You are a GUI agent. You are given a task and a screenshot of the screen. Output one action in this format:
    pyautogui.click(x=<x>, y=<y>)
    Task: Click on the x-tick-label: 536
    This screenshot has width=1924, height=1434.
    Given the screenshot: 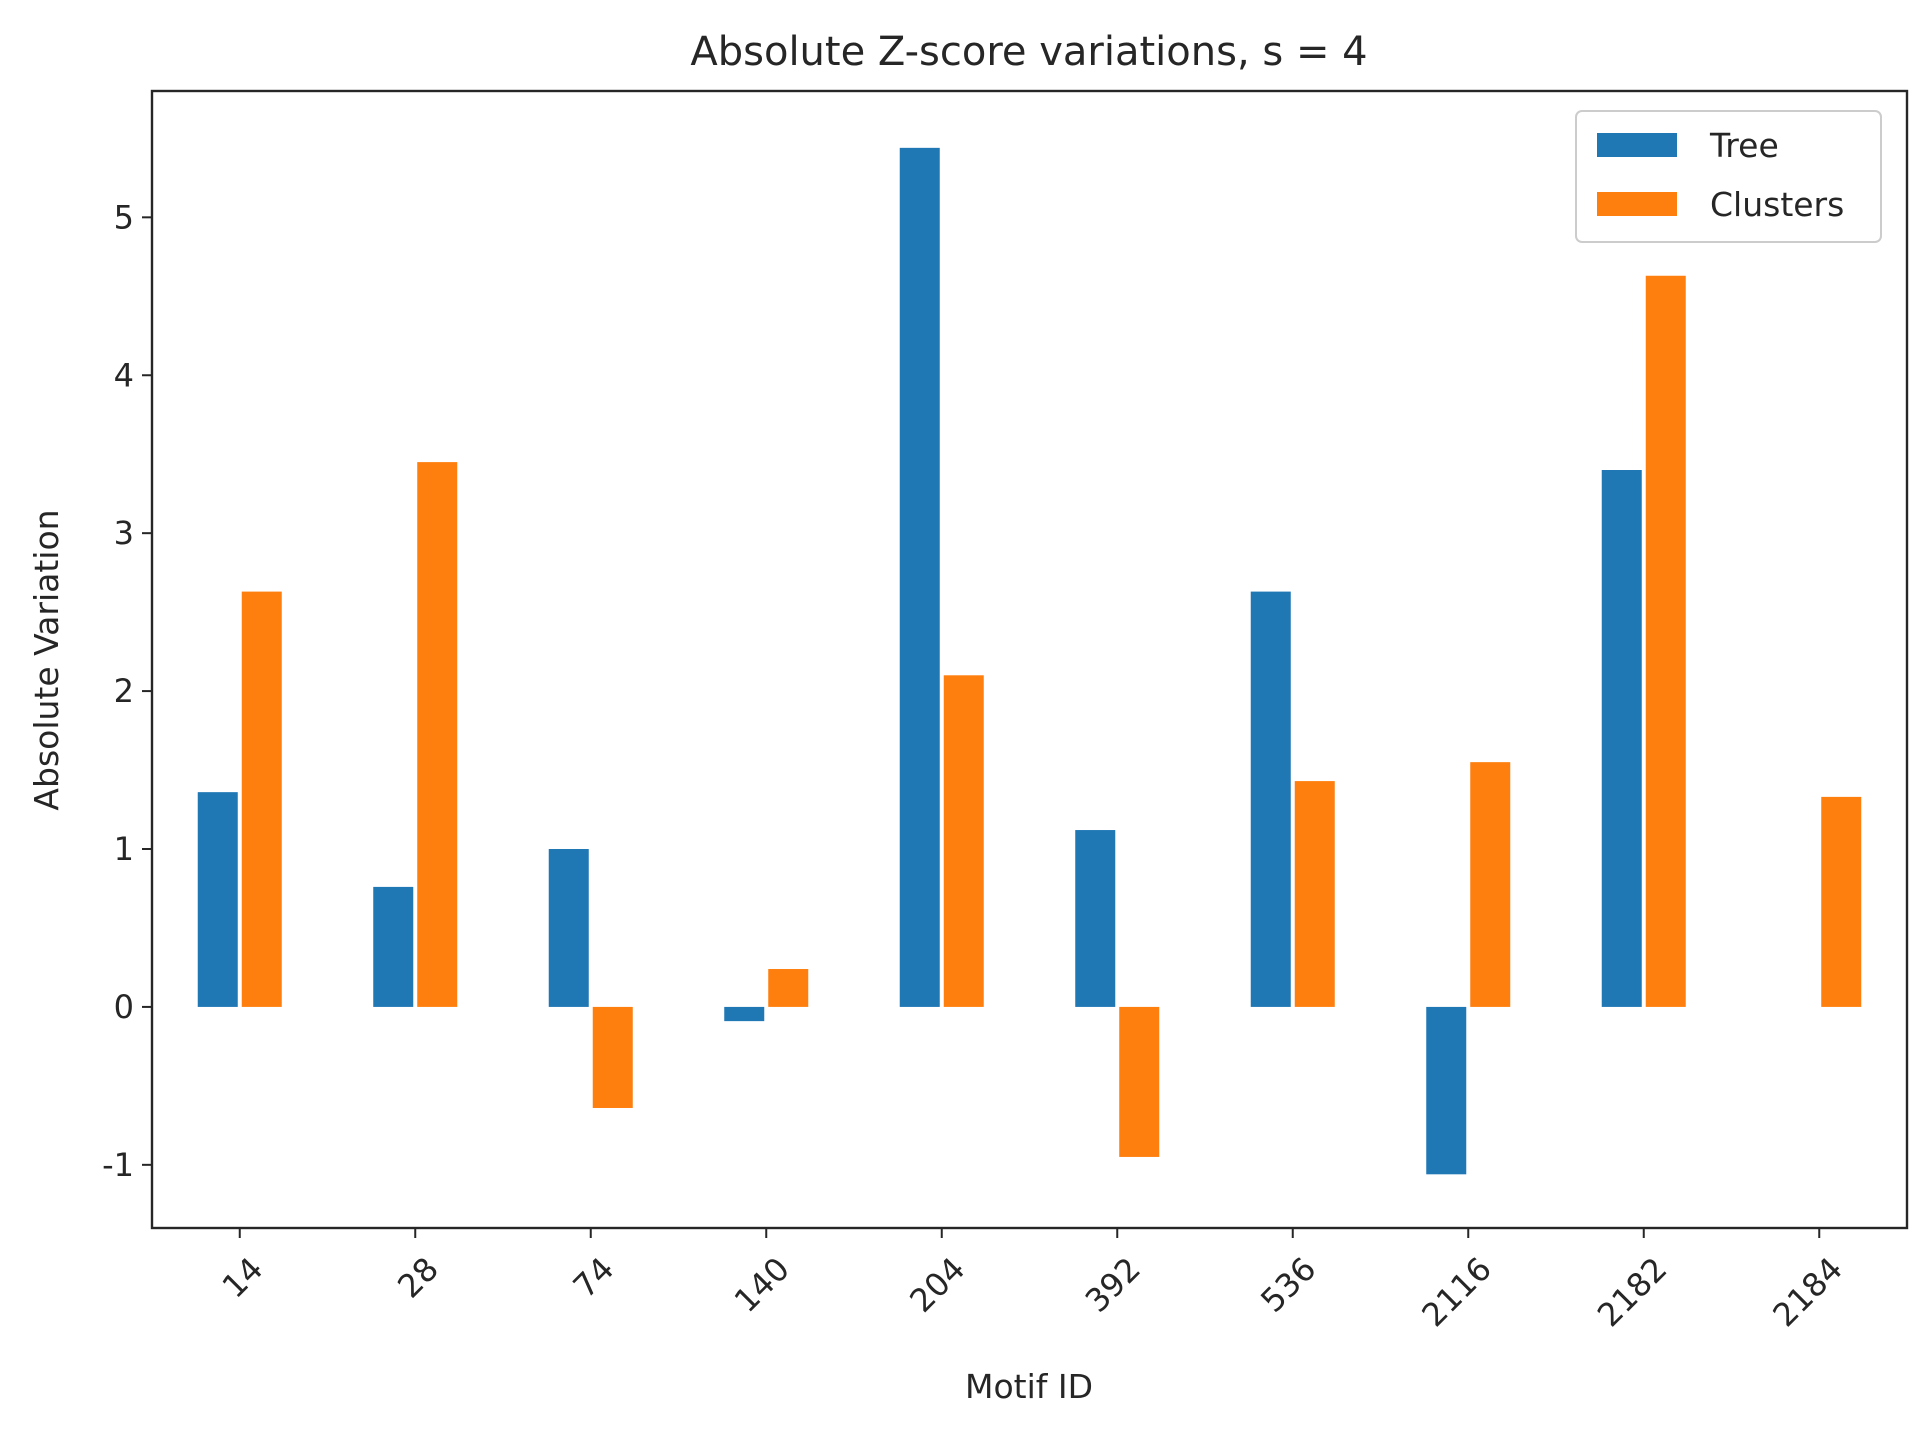 What is the action you would take?
    pyautogui.click(x=1288, y=1285)
    